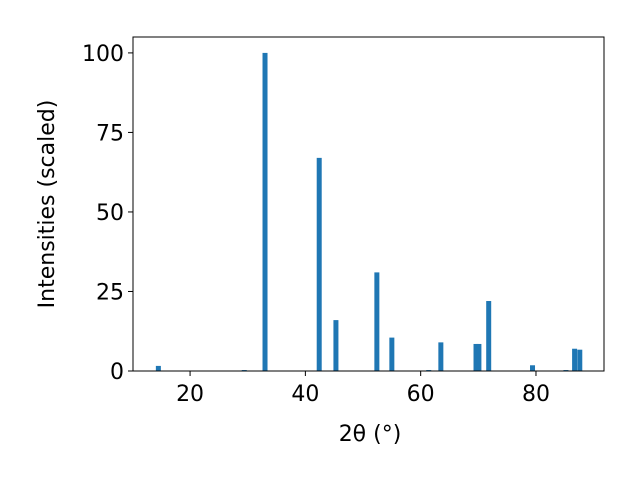 This screenshot has width=640, height=480. Describe the element at coordinates (190, 394) in the screenshot. I see `x-tick-label: 20` at that location.